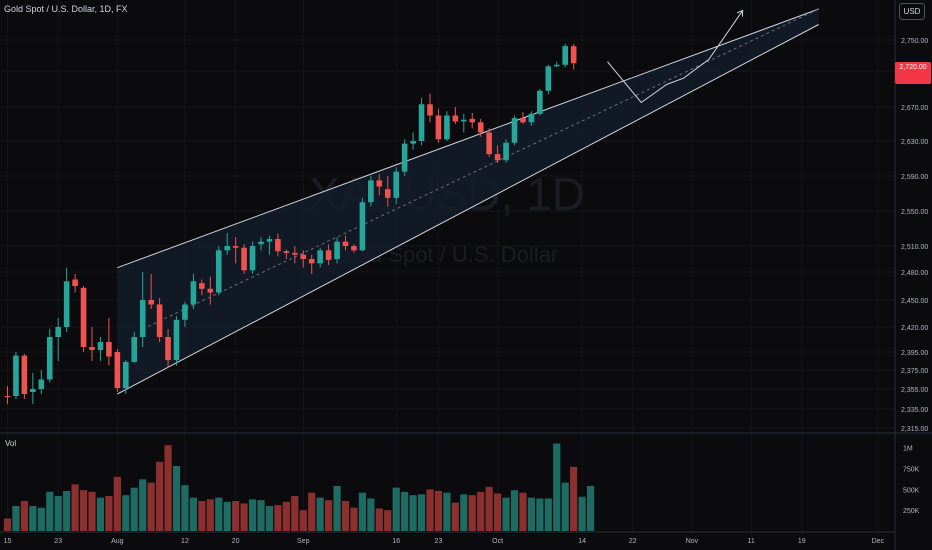  I want to click on price-tick-label: 2,450.00, so click(914, 301).